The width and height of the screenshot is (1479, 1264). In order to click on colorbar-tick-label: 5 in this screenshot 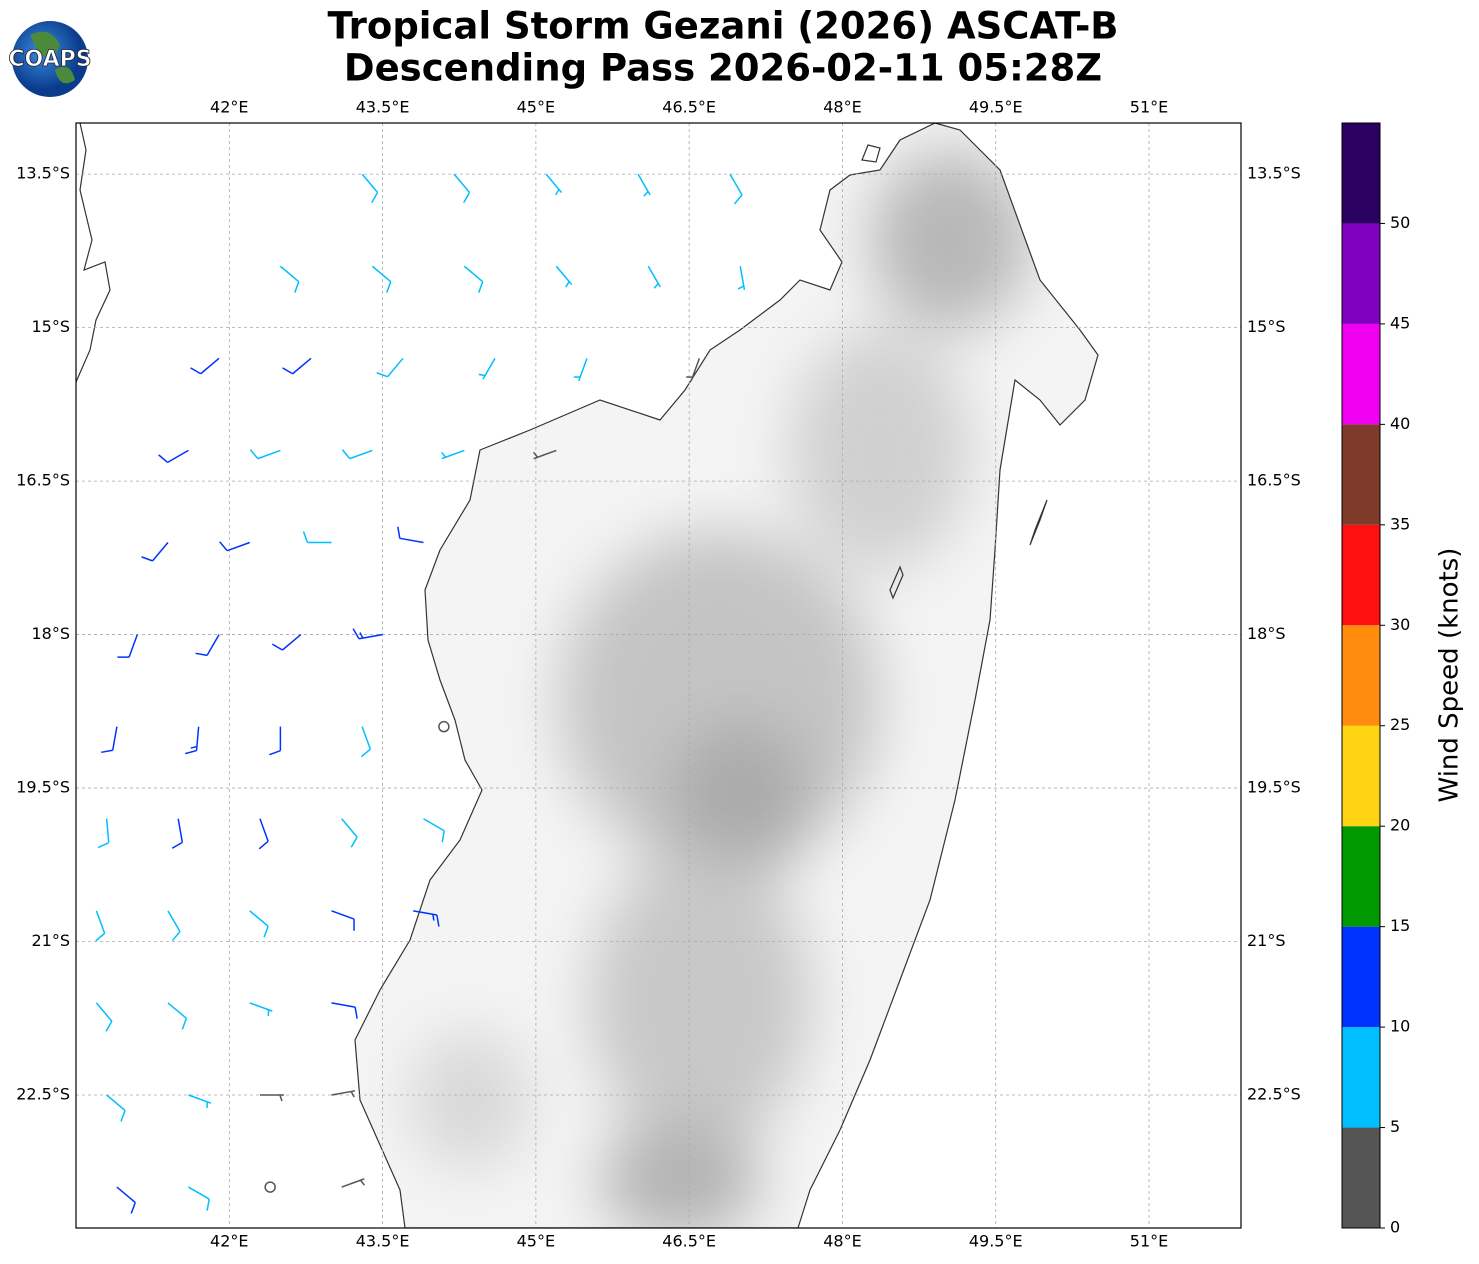, I will do `click(1395, 1126)`.